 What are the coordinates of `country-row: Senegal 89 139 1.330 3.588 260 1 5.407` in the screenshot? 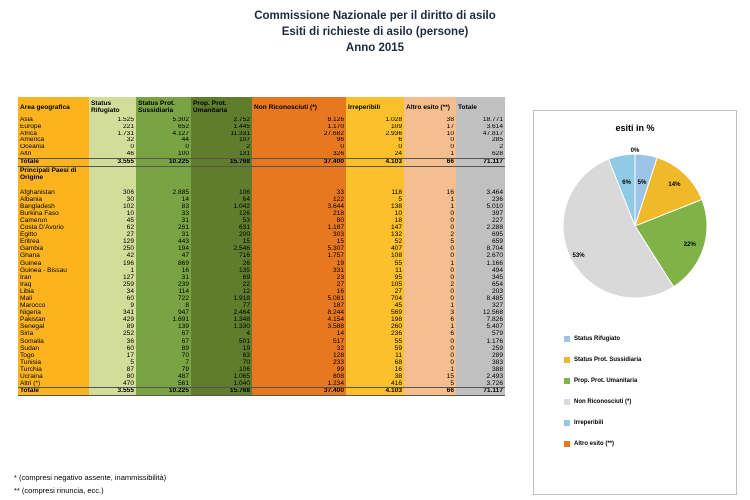 It's located at (261, 327).